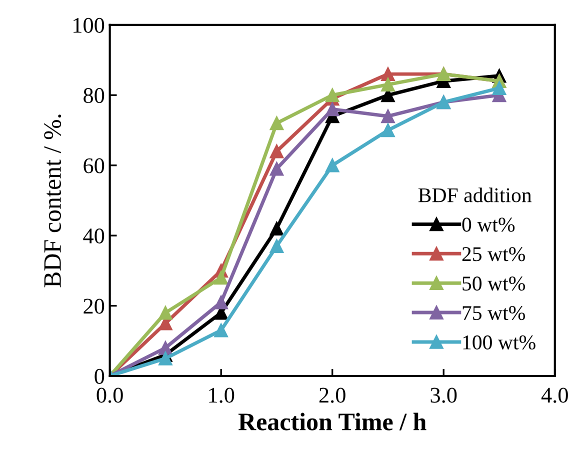 The height and width of the screenshot is (453, 578). Describe the element at coordinates (94, 306) in the screenshot. I see `y-tick-label: 20` at that location.